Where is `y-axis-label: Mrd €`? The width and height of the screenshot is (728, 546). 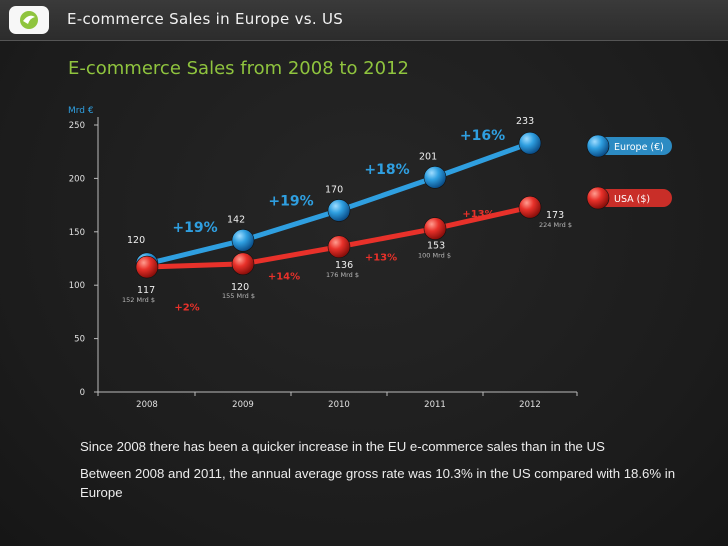
y-axis-label: Mrd € is located at coordinates (81, 111).